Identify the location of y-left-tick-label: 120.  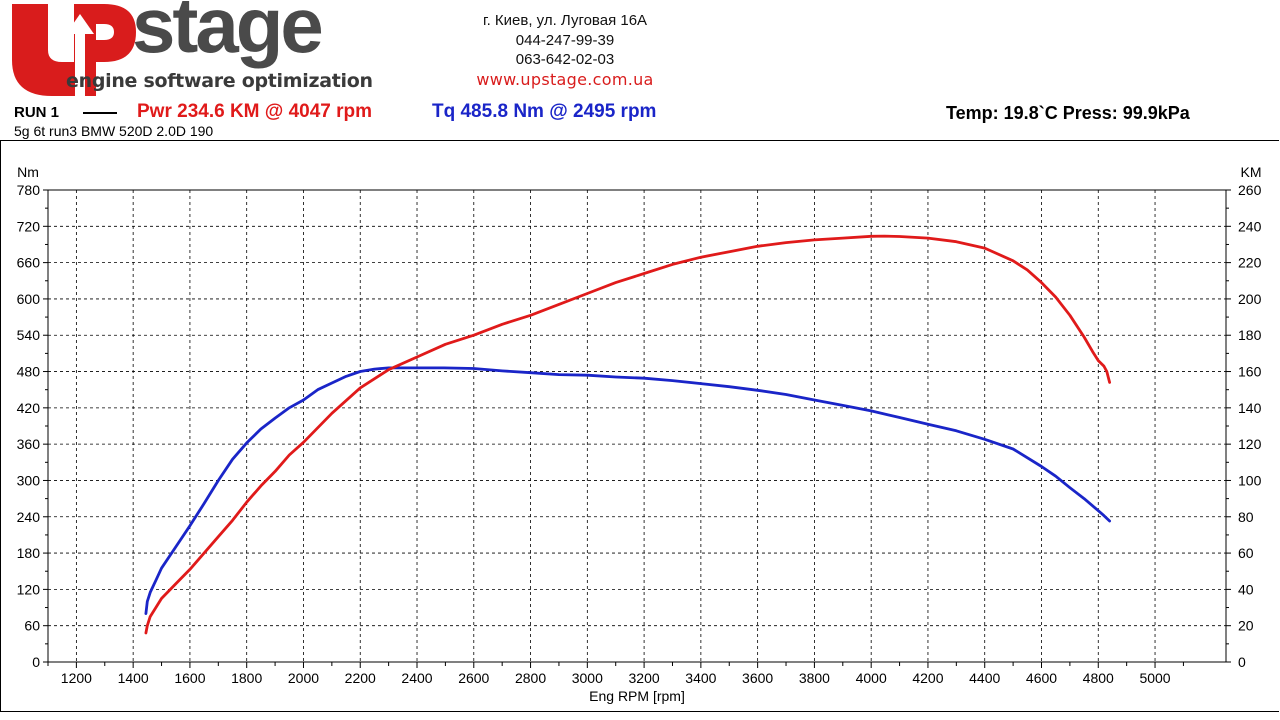
(29, 589).